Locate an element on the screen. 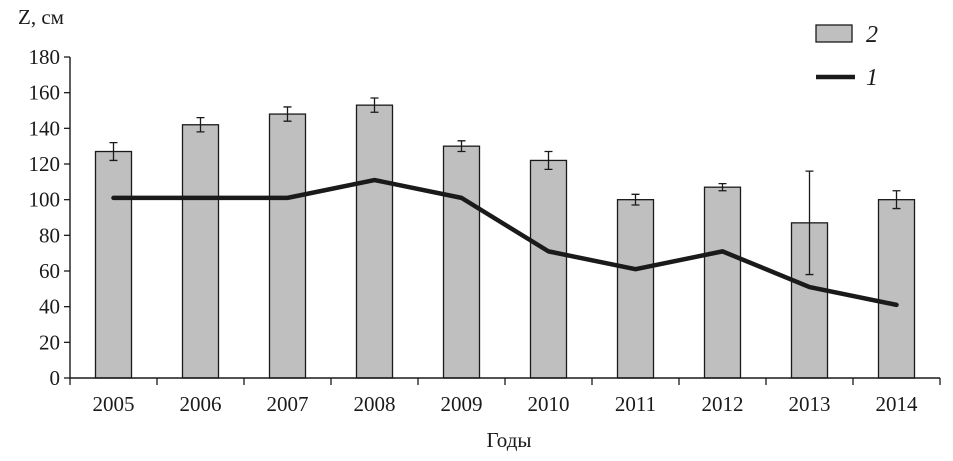 The width and height of the screenshot is (953, 461). x-tick-label-2009: 2009 is located at coordinates (462, 404).